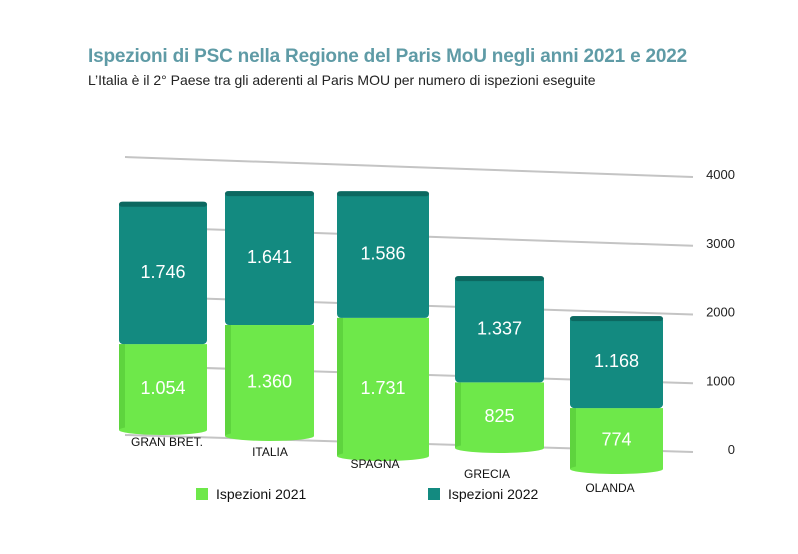 This screenshot has height=554, width=798. Describe the element at coordinates (493, 494) in the screenshot. I see `legend-label-2022: Ispezioni 2022` at that location.